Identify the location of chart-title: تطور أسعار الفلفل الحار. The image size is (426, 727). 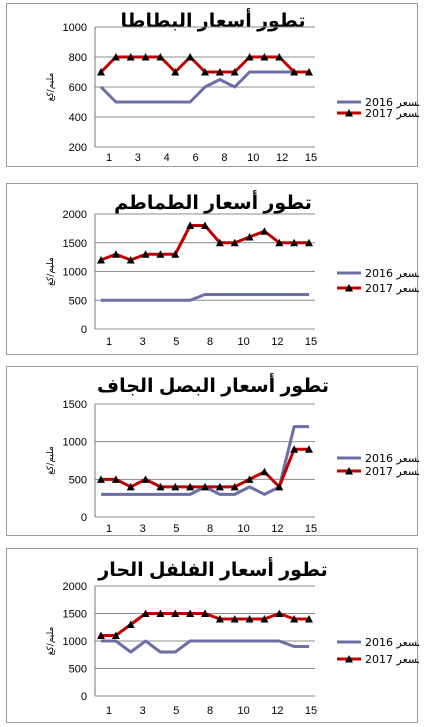
(213, 570).